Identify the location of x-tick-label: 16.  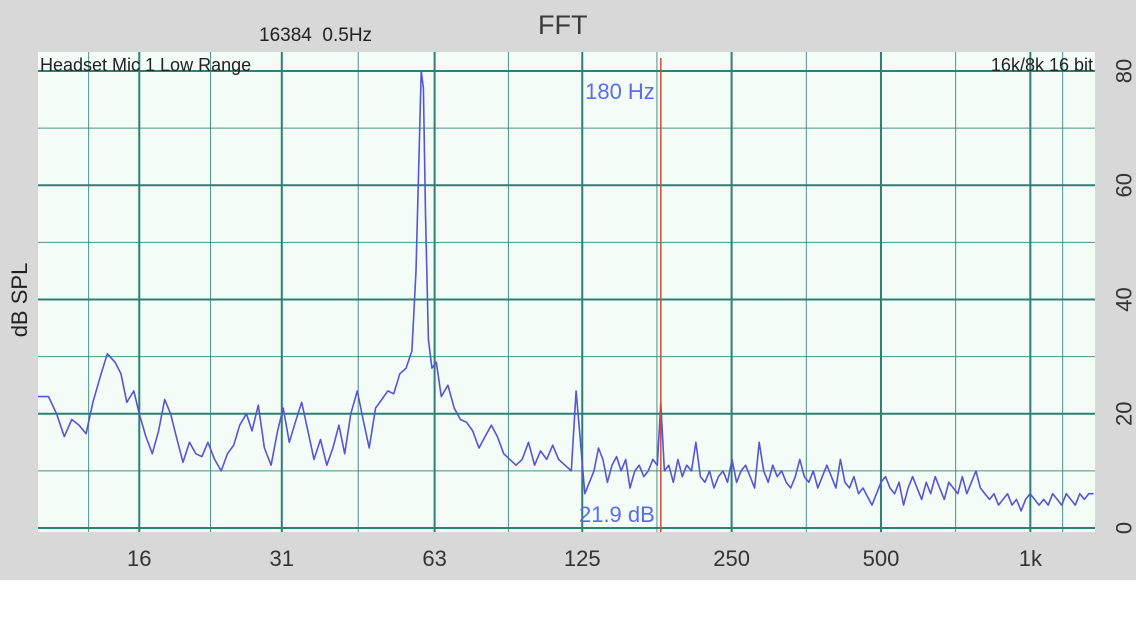
(139, 558).